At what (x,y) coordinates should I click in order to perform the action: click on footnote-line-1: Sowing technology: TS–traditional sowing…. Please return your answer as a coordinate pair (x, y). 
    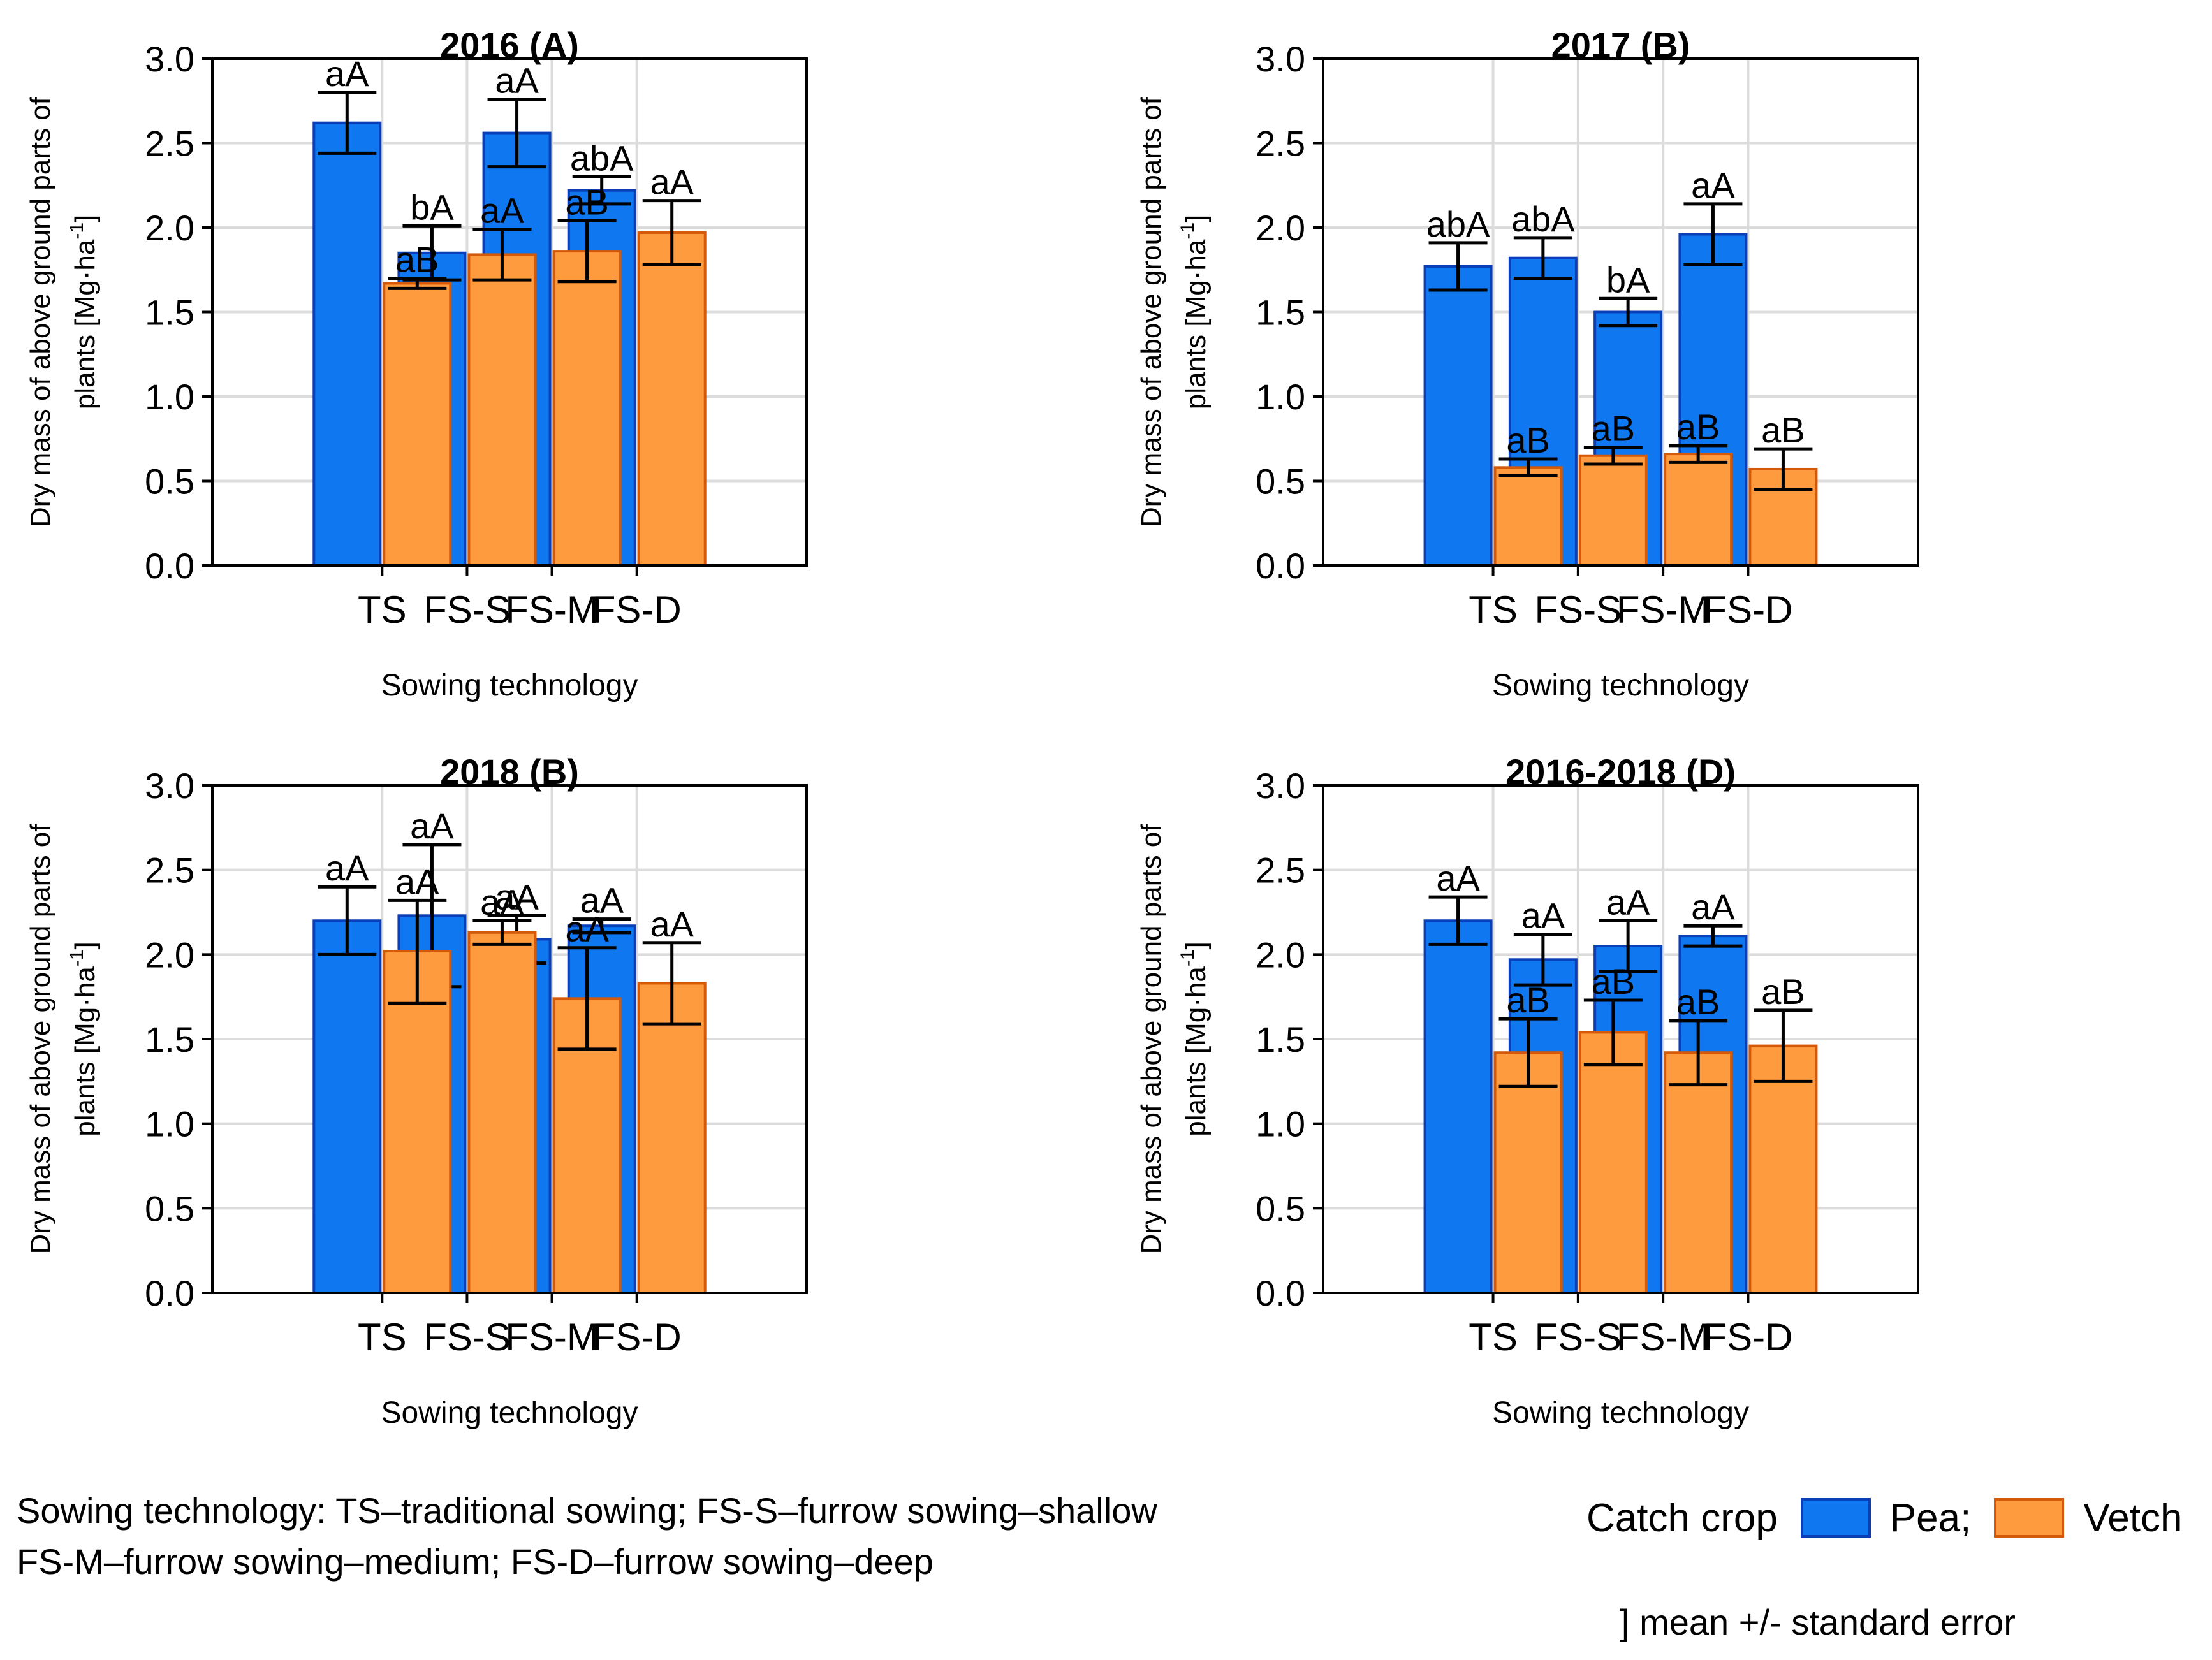
    Looking at the image, I should click on (587, 1511).